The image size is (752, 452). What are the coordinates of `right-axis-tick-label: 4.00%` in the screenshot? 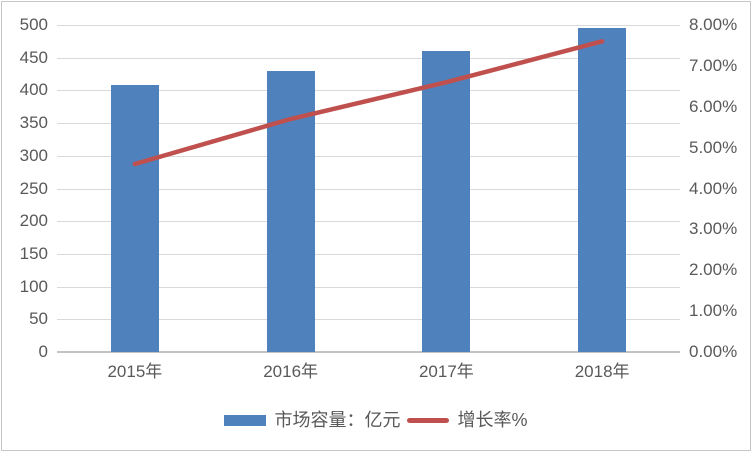 It's located at (713, 188).